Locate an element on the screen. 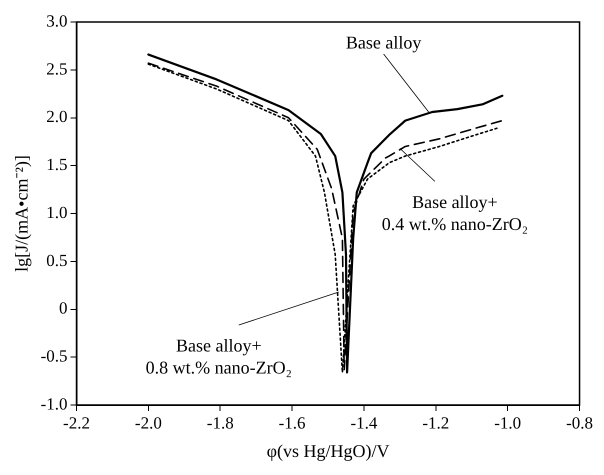  y-tick-label: 1.0 is located at coordinates (57, 212).